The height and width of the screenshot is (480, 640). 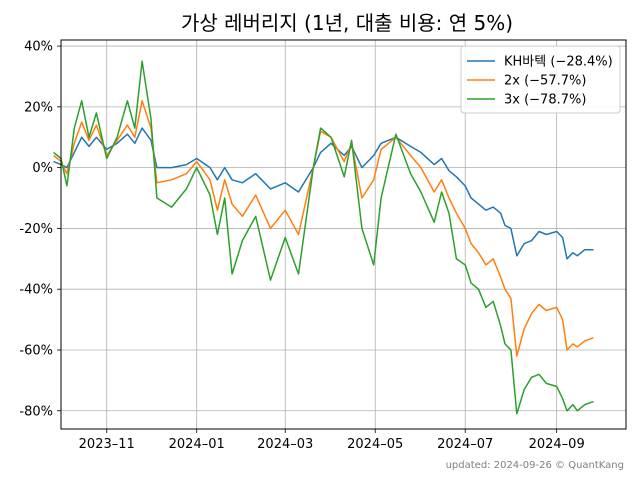 I want to click on chart-title: 가상 레버리지 (1년, 대출 비용: 연 5%), so click(x=347, y=23).